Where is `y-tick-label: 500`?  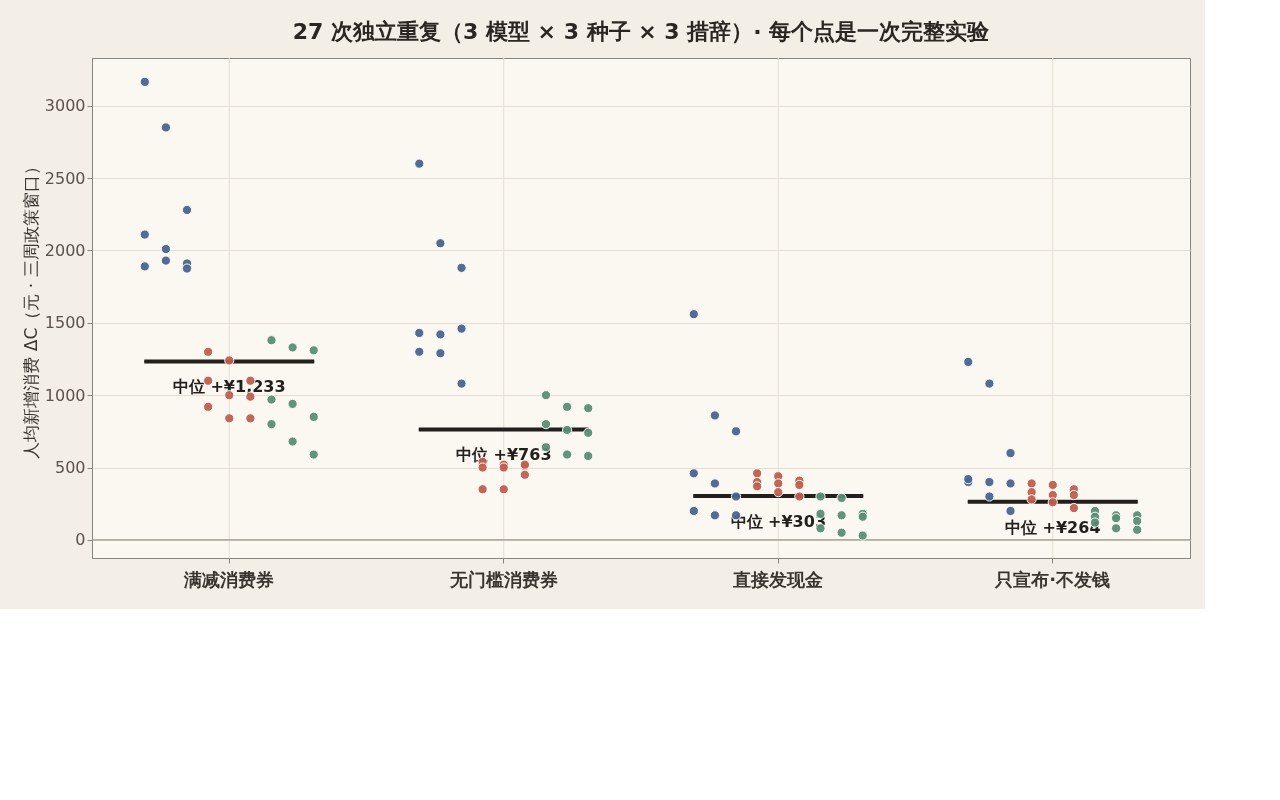 y-tick-label: 500 is located at coordinates (70, 468).